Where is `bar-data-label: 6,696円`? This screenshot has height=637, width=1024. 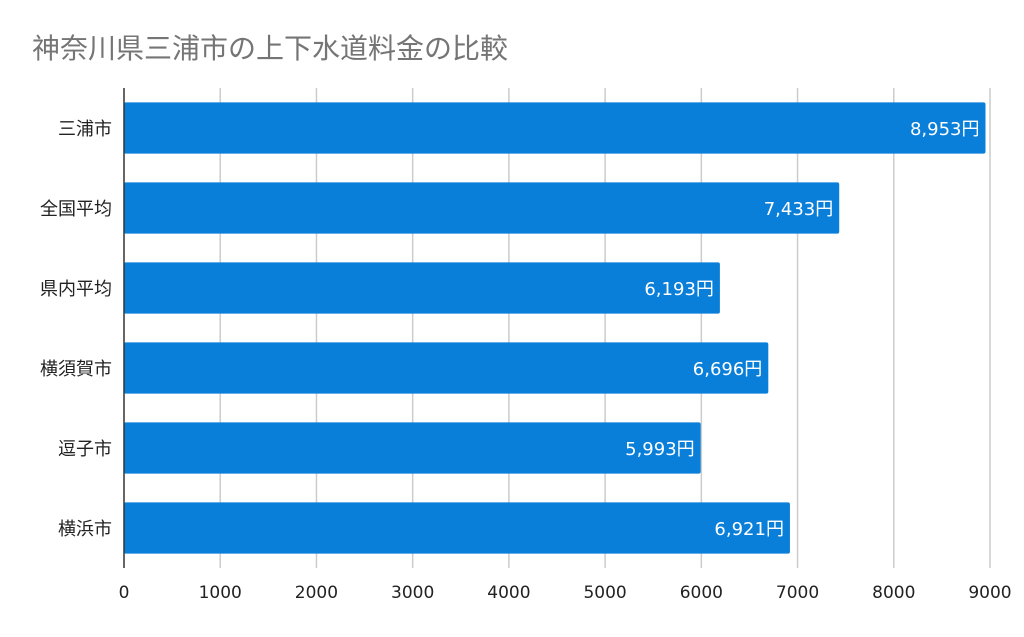 bar-data-label: 6,696円 is located at coordinates (728, 369).